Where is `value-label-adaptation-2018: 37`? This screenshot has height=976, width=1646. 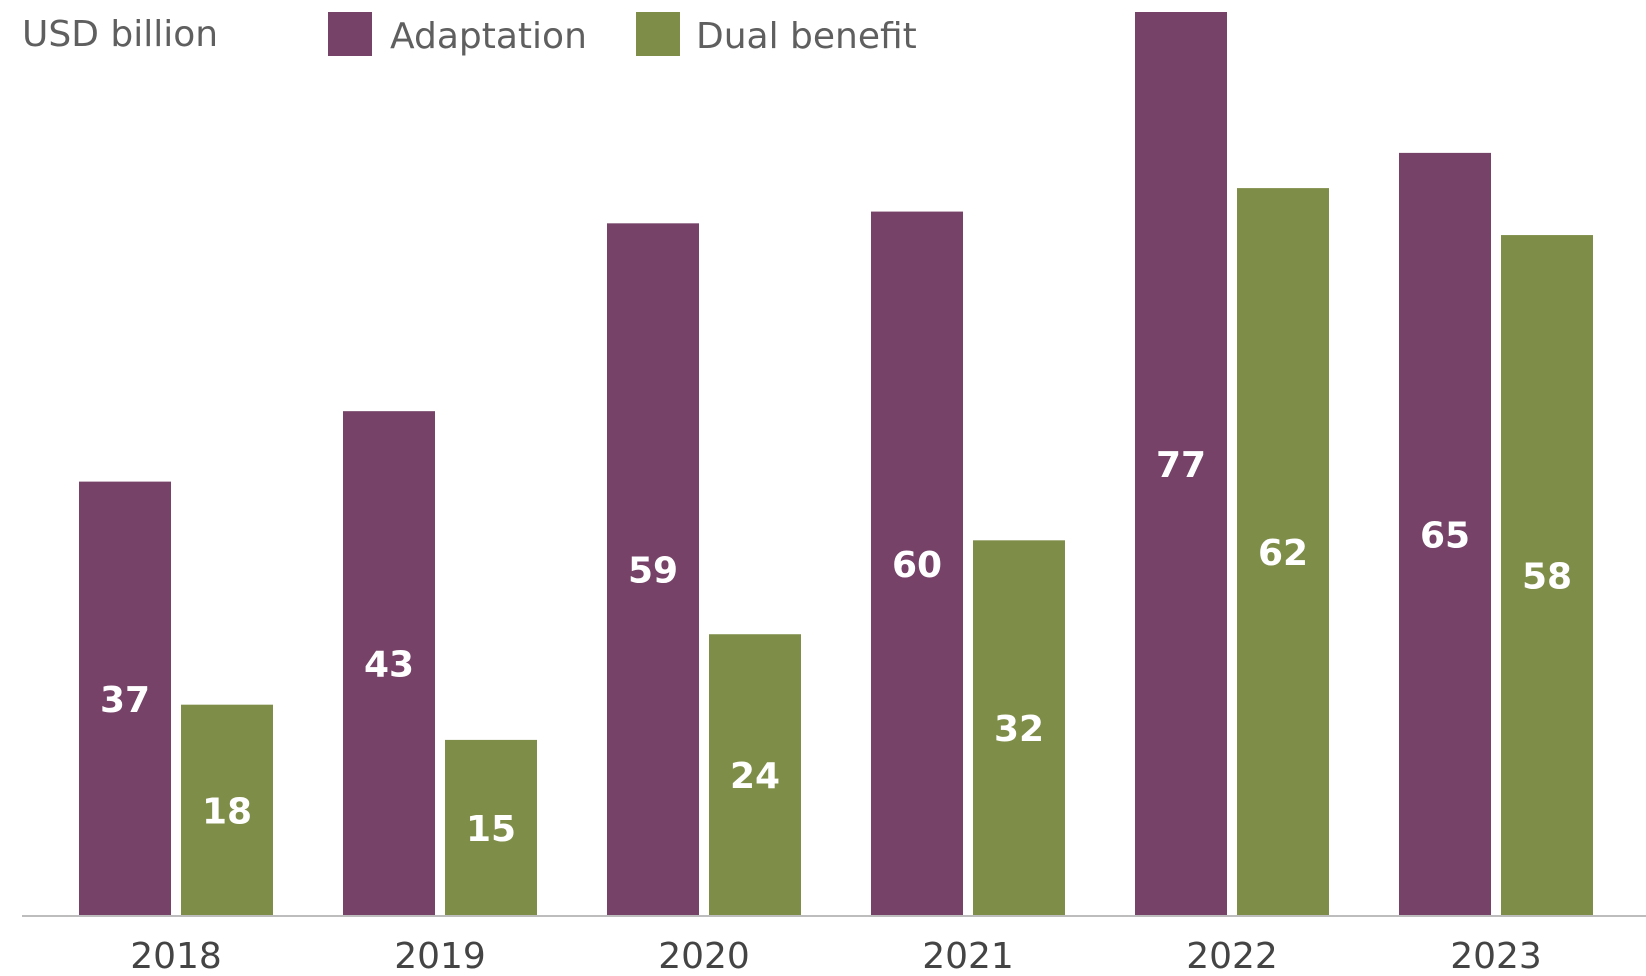
value-label-adaptation-2018: 37 is located at coordinates (125, 700).